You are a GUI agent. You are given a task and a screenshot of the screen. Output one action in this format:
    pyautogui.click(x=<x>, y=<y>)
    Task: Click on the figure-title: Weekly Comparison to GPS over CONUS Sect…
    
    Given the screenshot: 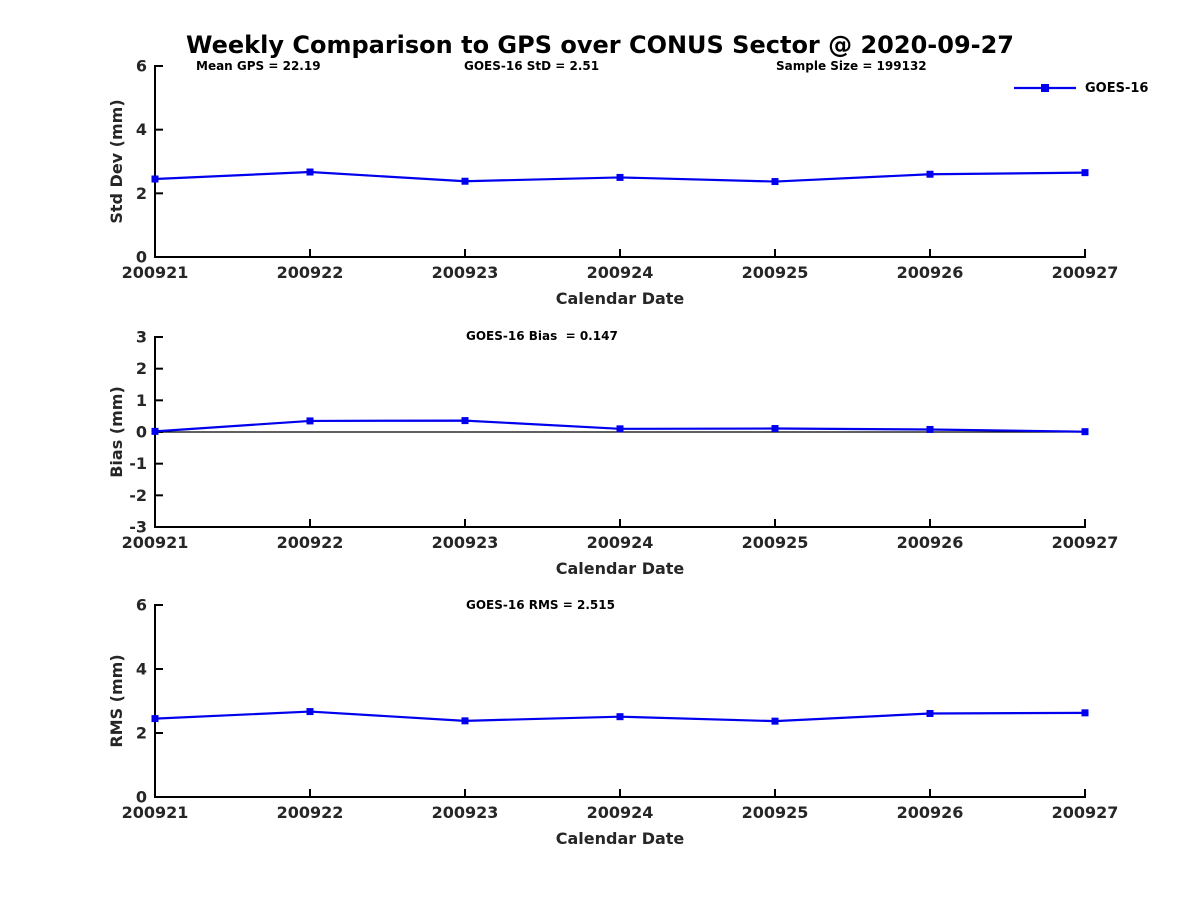 What is the action you would take?
    pyautogui.click(x=599, y=45)
    